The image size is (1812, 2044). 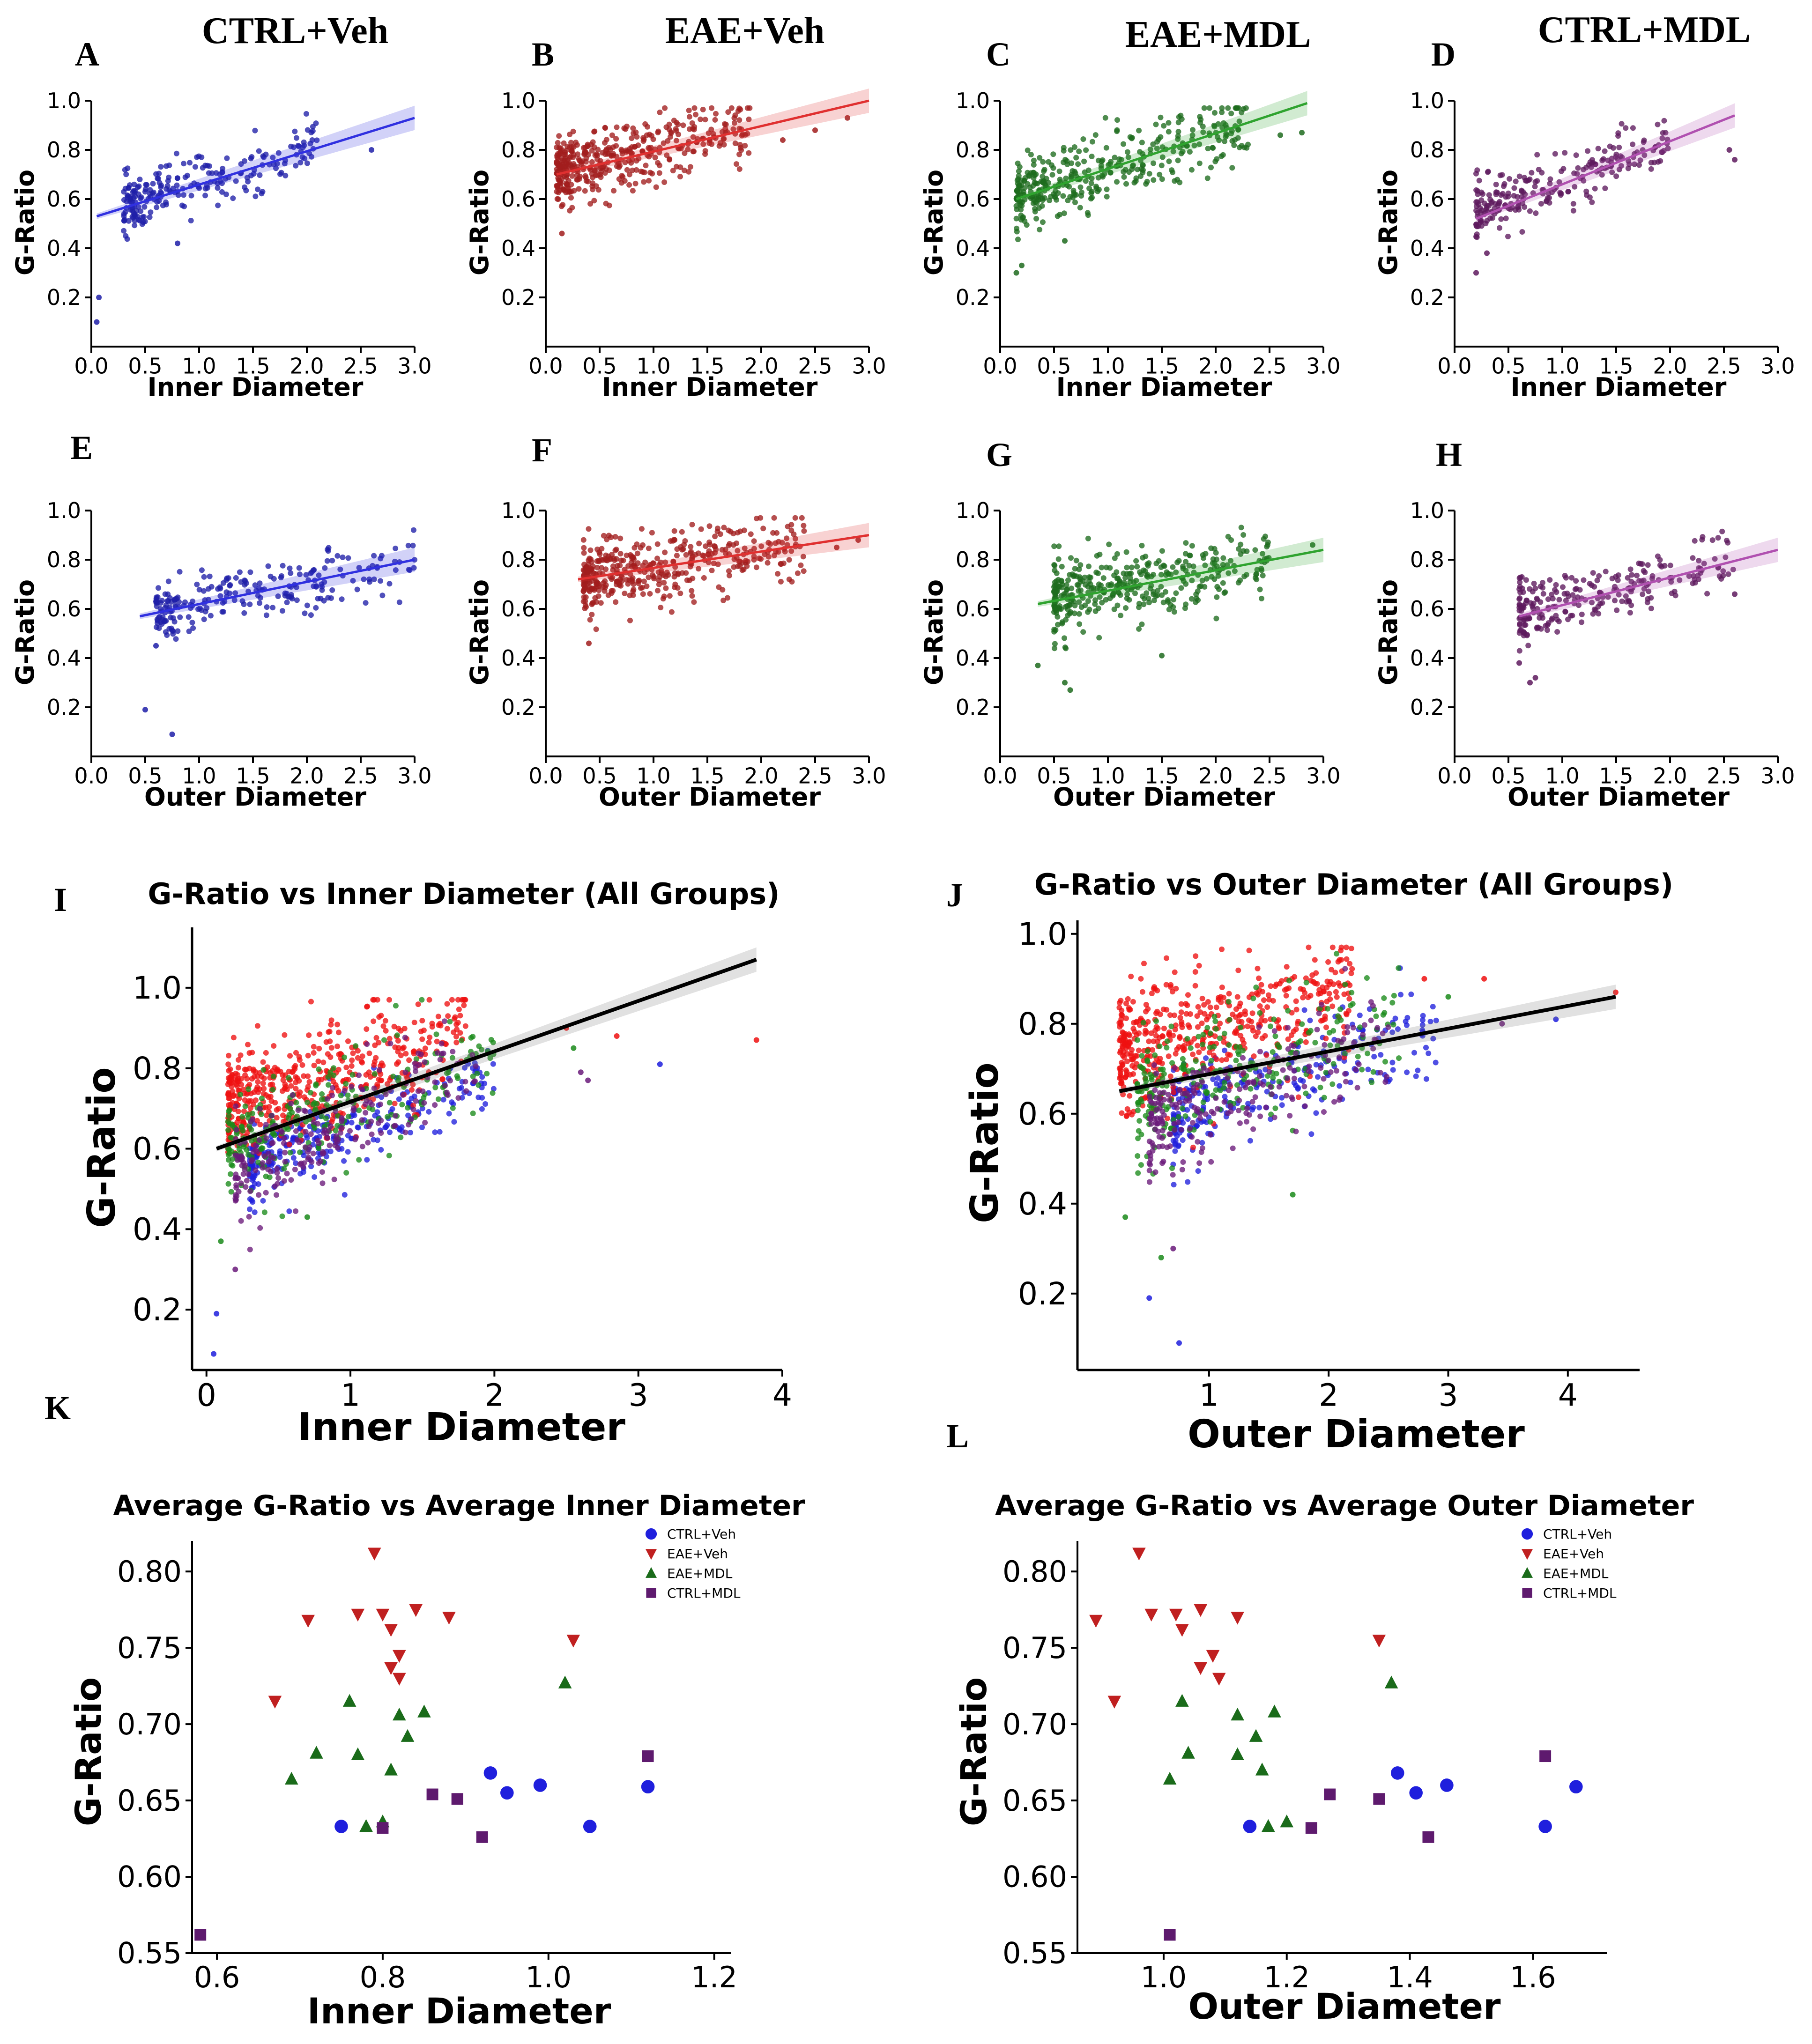 What do you see at coordinates (295, 31) in the screenshot?
I see `group-title-ctrl-veh: CTRL+Veh` at bounding box center [295, 31].